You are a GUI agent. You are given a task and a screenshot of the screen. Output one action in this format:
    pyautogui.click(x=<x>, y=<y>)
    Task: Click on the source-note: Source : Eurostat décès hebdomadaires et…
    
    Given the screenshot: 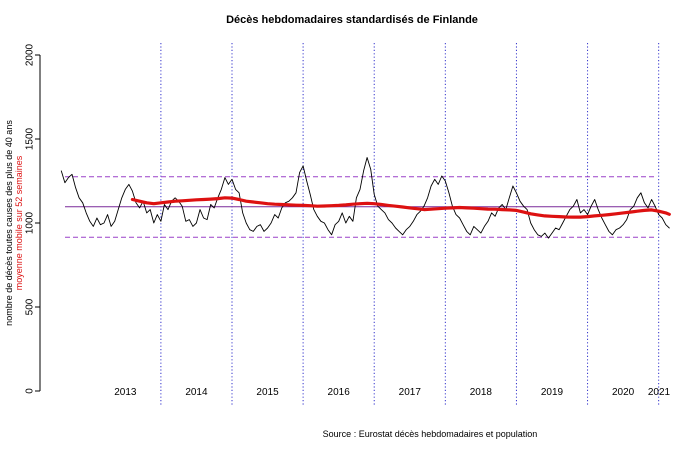 What is the action you would take?
    pyautogui.click(x=430, y=434)
    